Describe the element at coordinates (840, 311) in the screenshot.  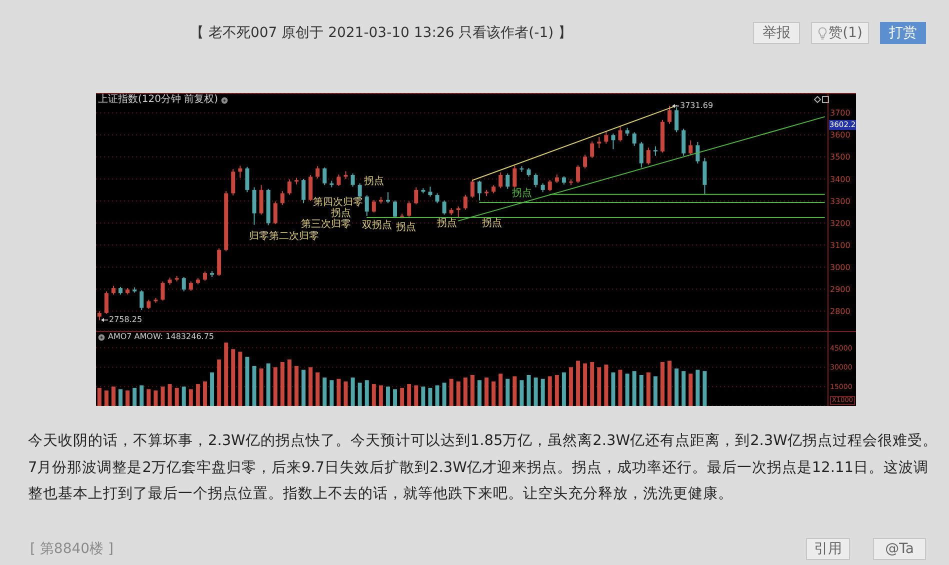
I see `y-tick-label: 2800` at that location.